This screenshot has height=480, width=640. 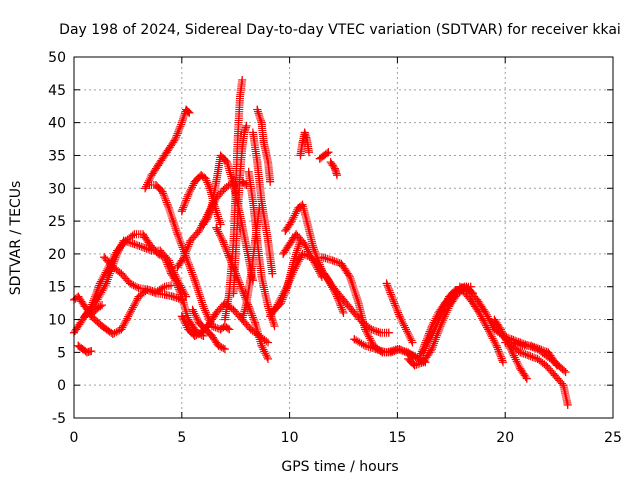 I want to click on y-tick-label: 30, so click(x=57, y=189).